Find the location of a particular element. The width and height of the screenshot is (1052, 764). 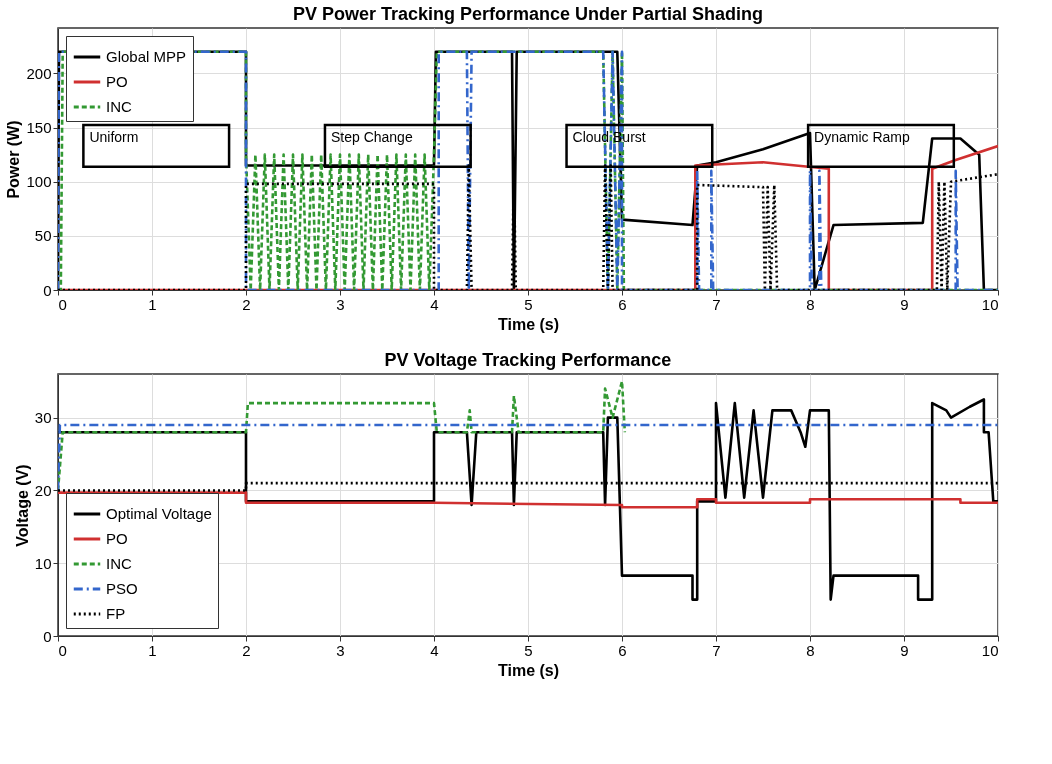

legend-label: FP is located at coordinates (116, 613).